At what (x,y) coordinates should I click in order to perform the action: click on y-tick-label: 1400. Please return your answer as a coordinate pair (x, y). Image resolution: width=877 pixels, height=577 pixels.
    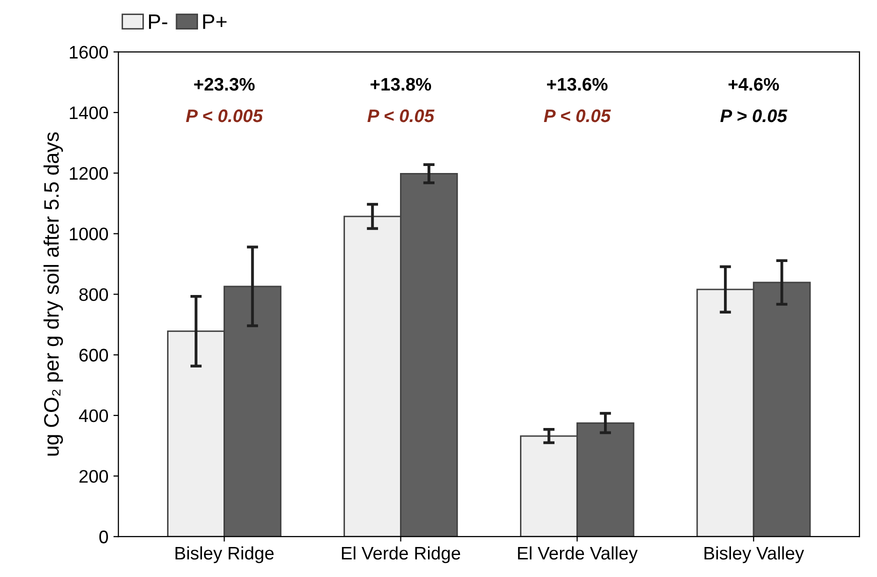
    Looking at the image, I should click on (89, 113).